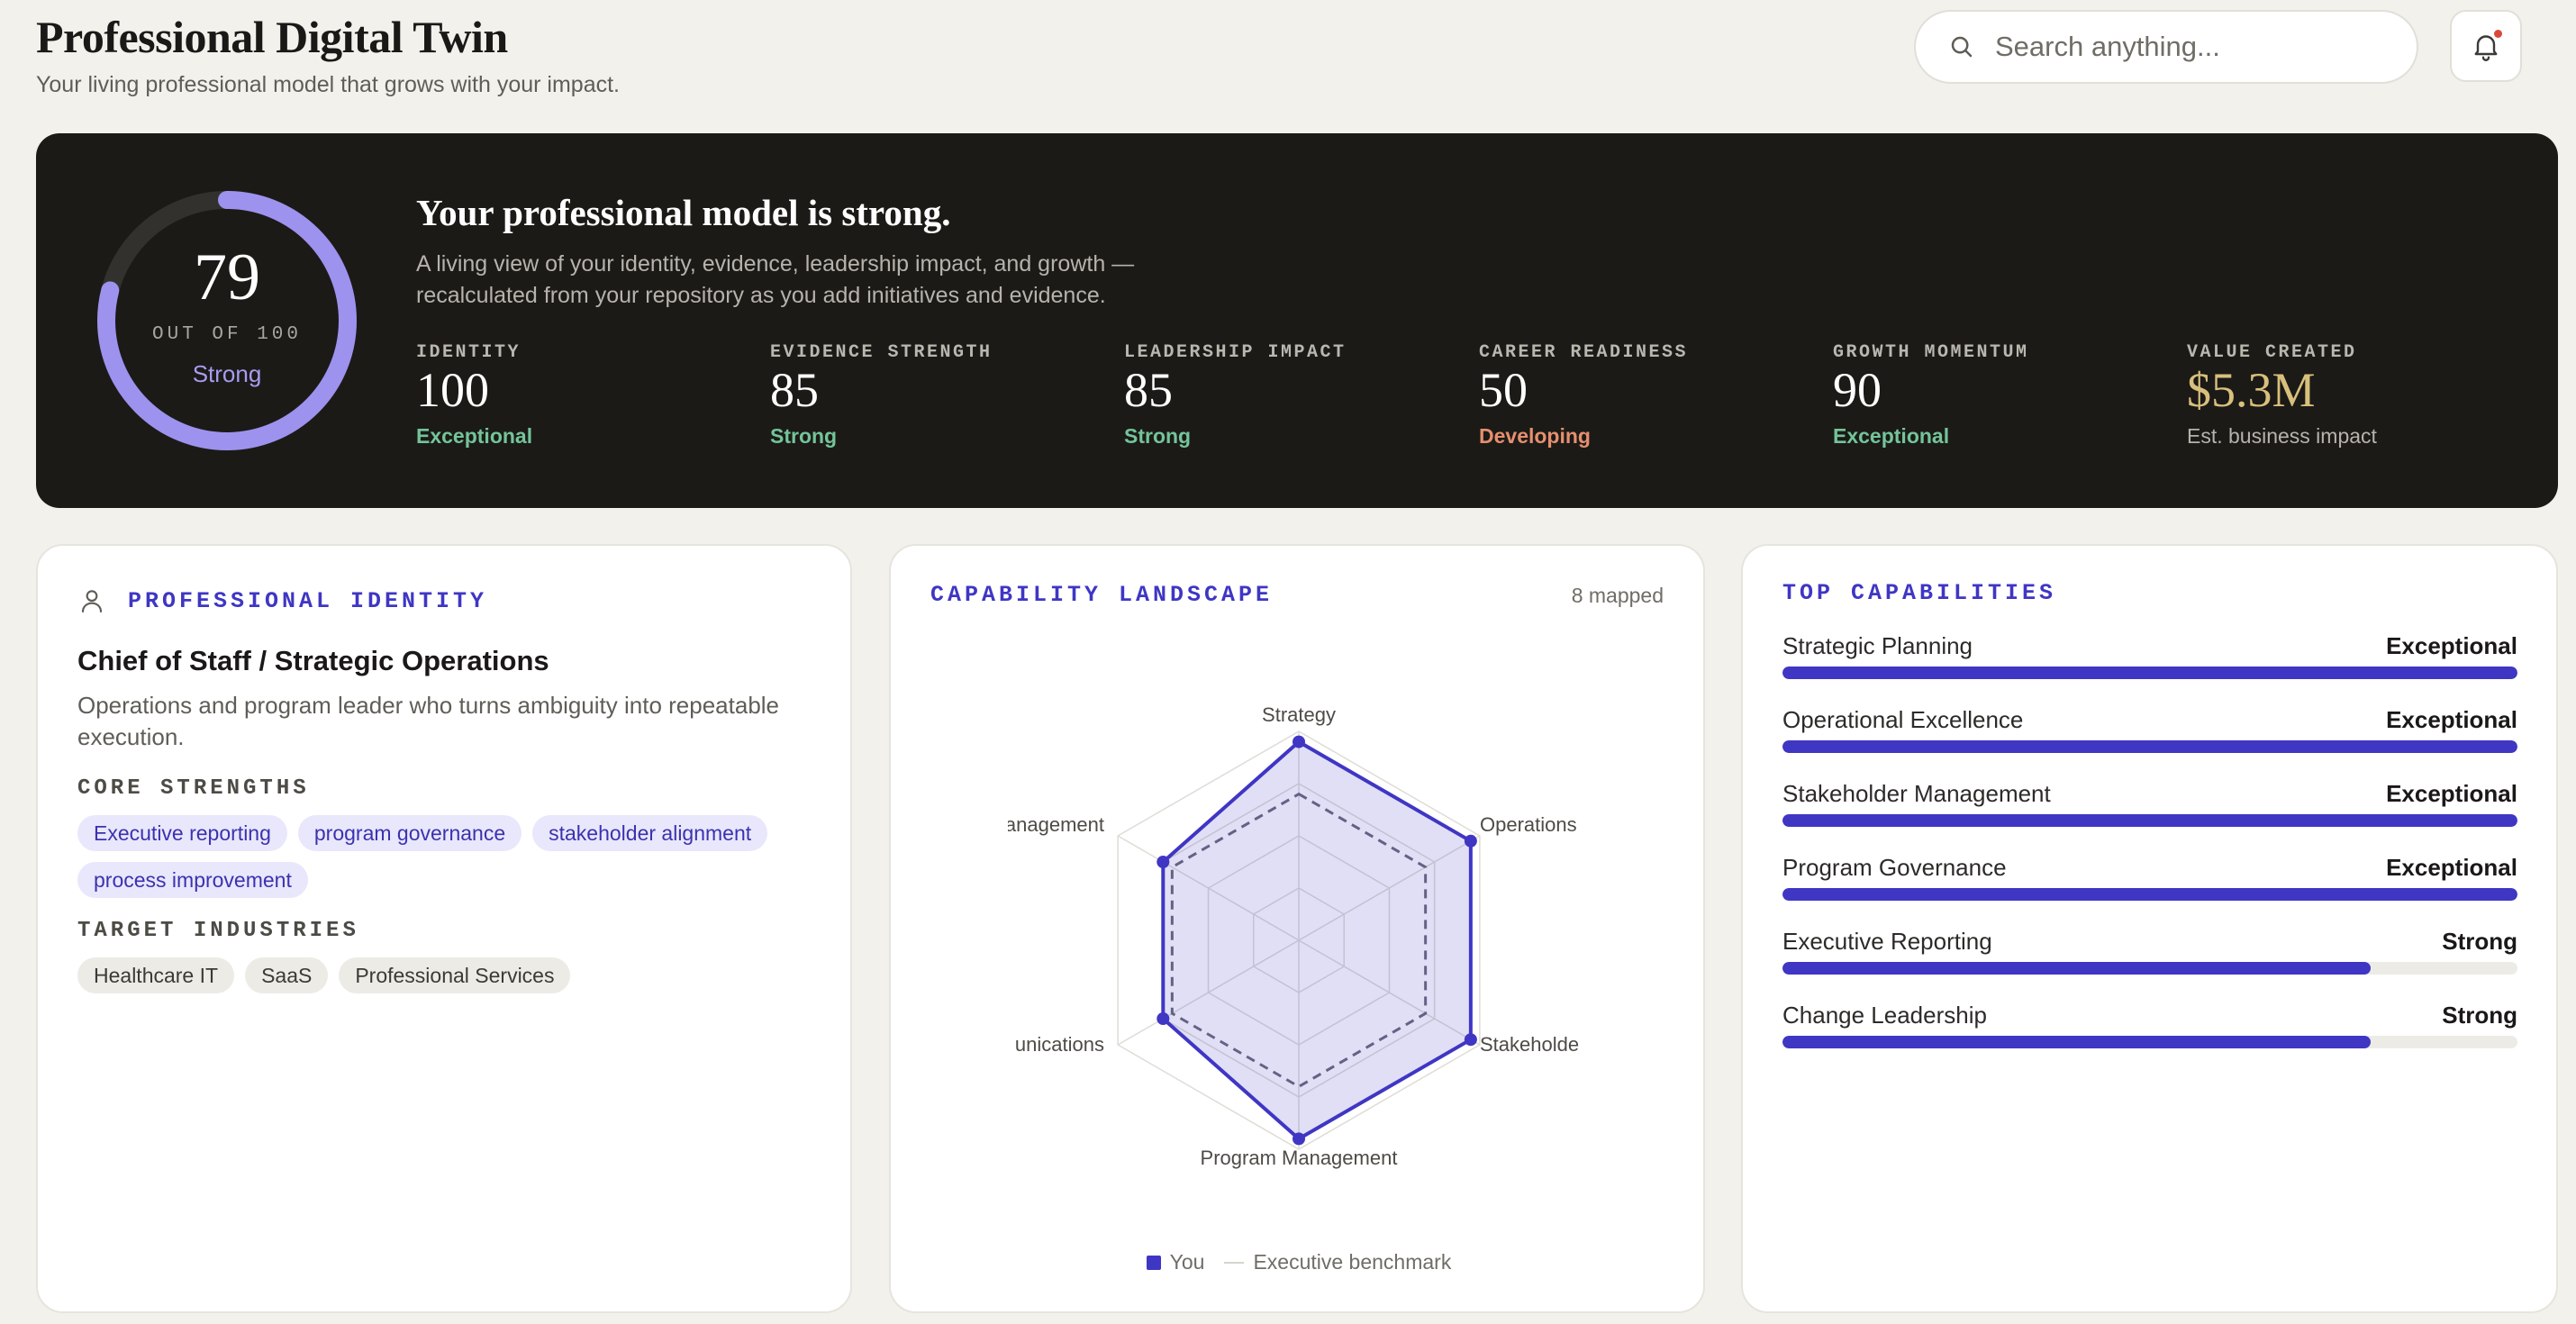 This screenshot has width=2576, height=1324. Describe the element at coordinates (1153, 1262) in the screenshot. I see `legend-swatch-you` at that location.